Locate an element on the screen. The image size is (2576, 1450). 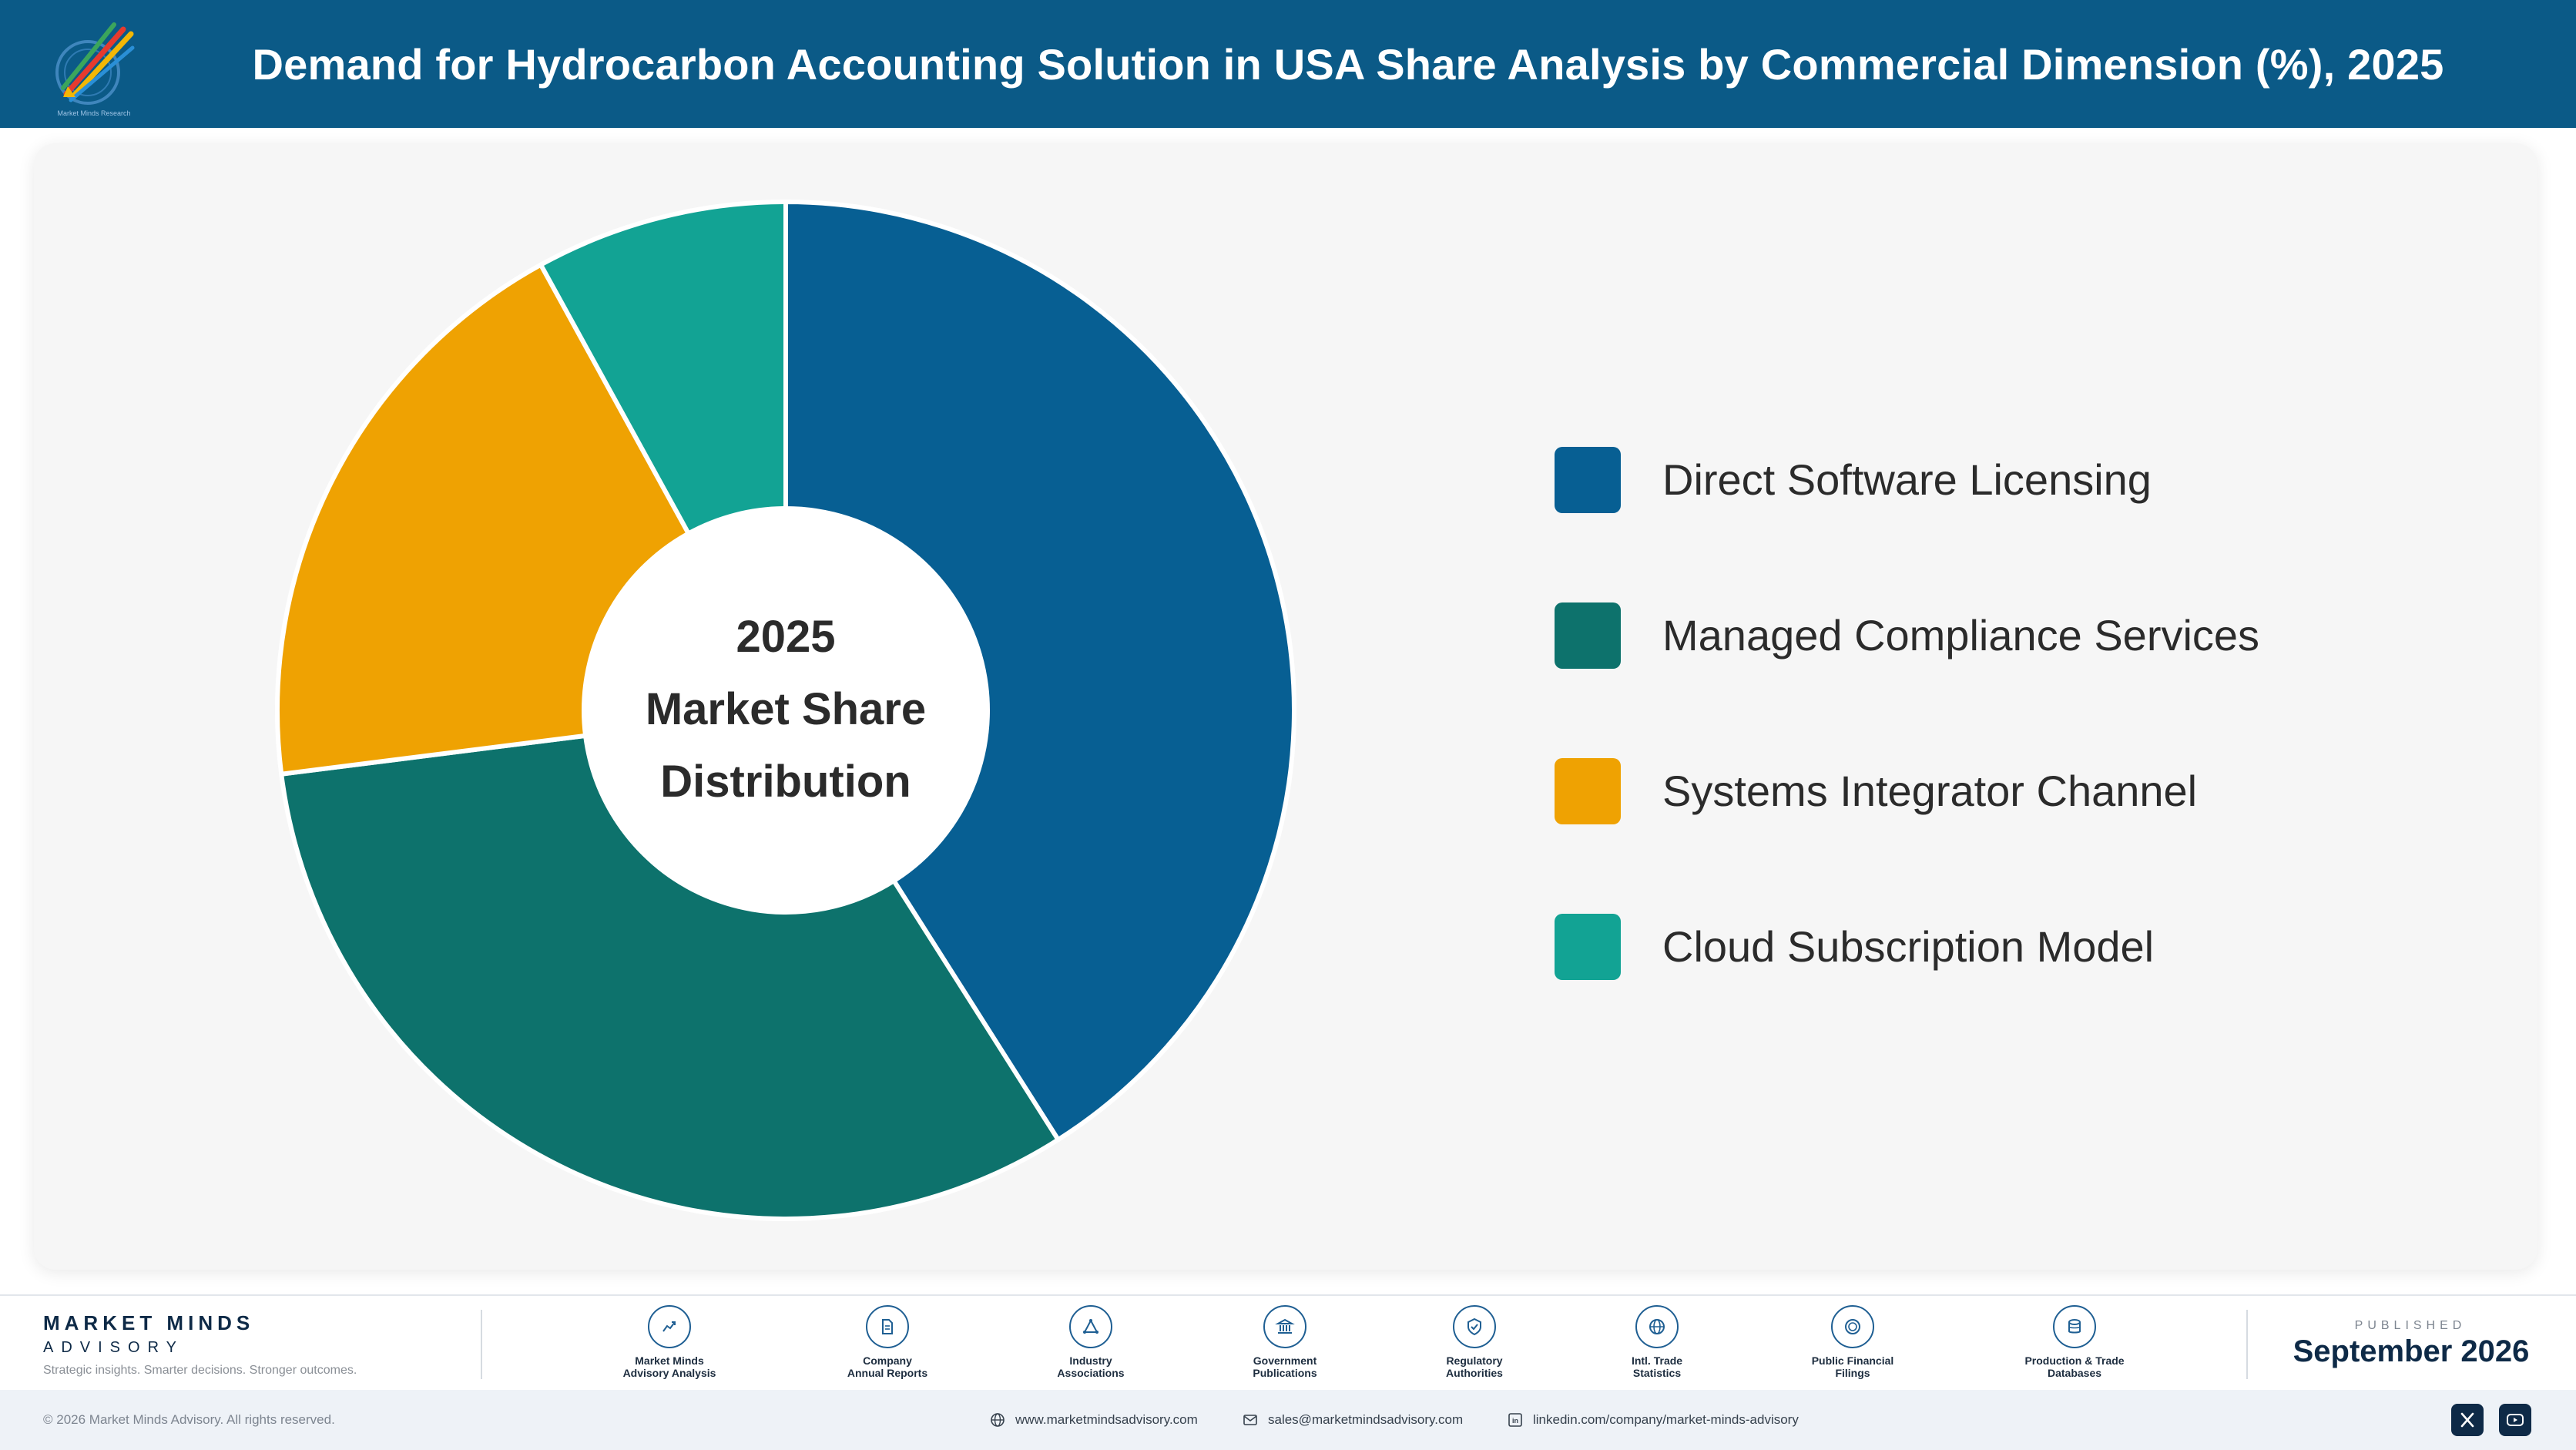
youtube-social-button is located at coordinates (2515, 1420).